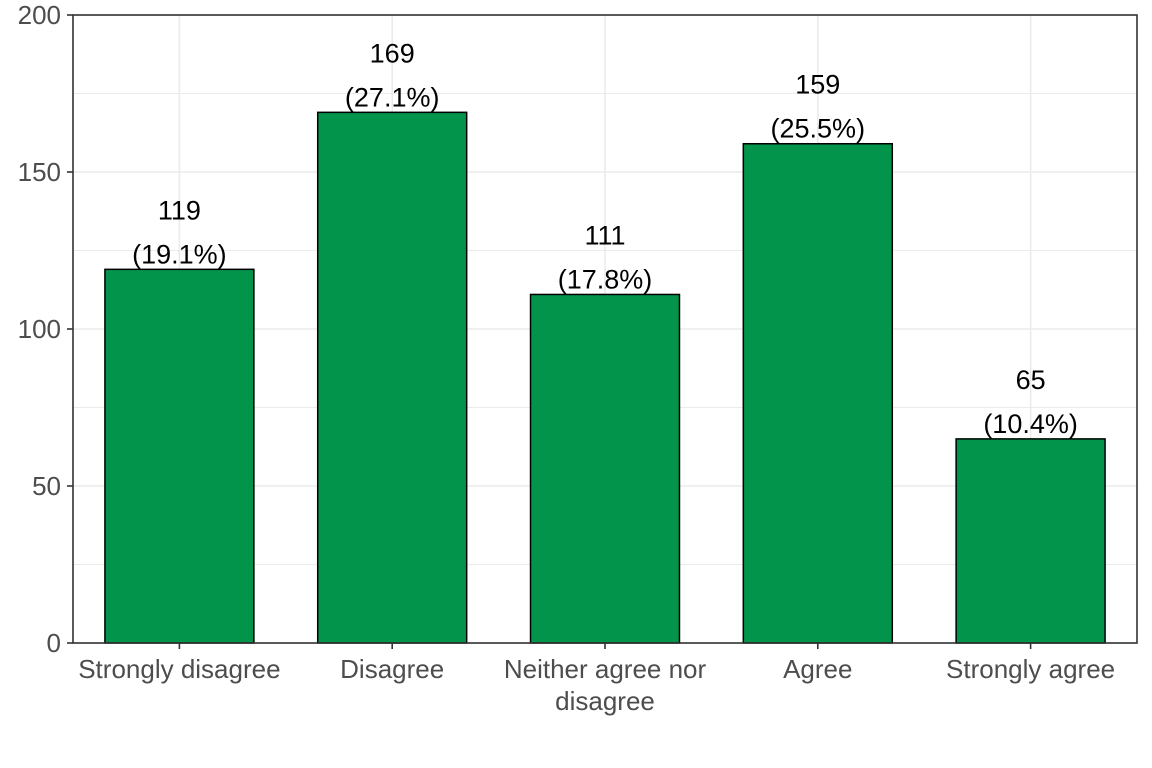 This screenshot has width=1152, height=768. What do you see at coordinates (817, 669) in the screenshot?
I see `x-tick-label: Agree` at bounding box center [817, 669].